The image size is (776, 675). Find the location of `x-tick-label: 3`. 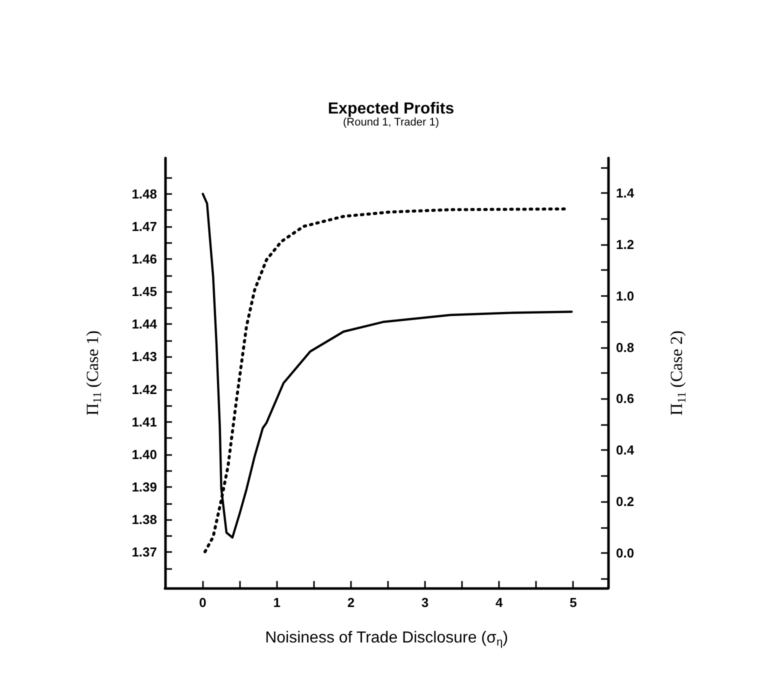

x-tick-label: 3 is located at coordinates (425, 602).